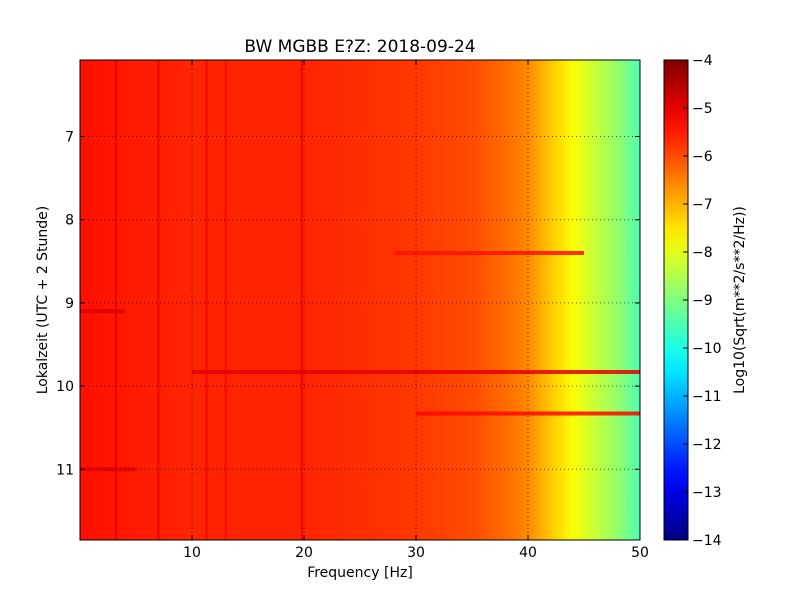  I want to click on y-tick-label: 8, so click(69, 221).